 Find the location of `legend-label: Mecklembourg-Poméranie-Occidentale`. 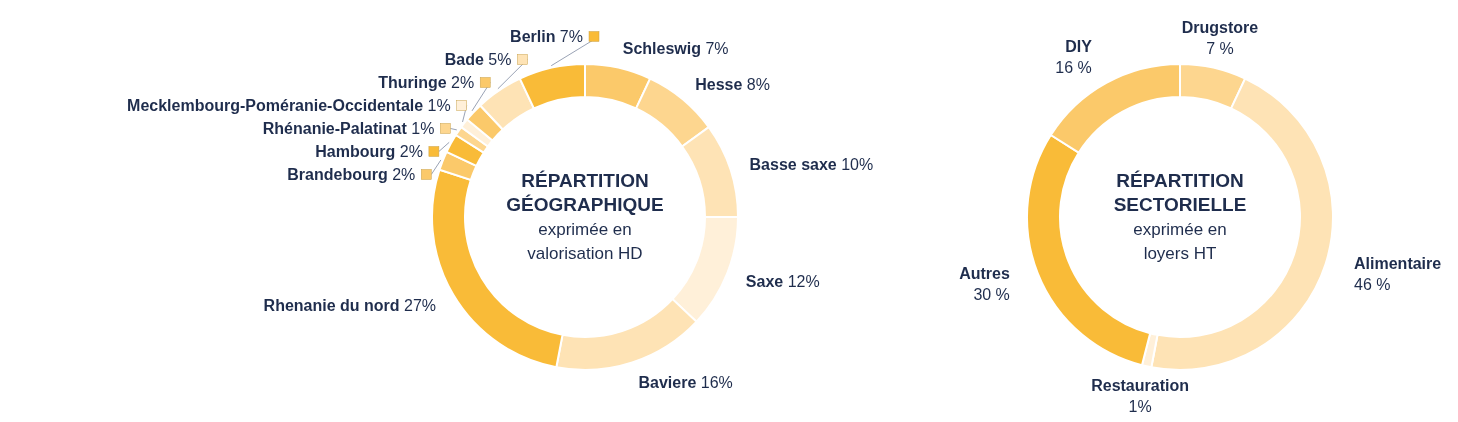

legend-label: Mecklembourg-Poméranie-Occidentale is located at coordinates (275, 106).